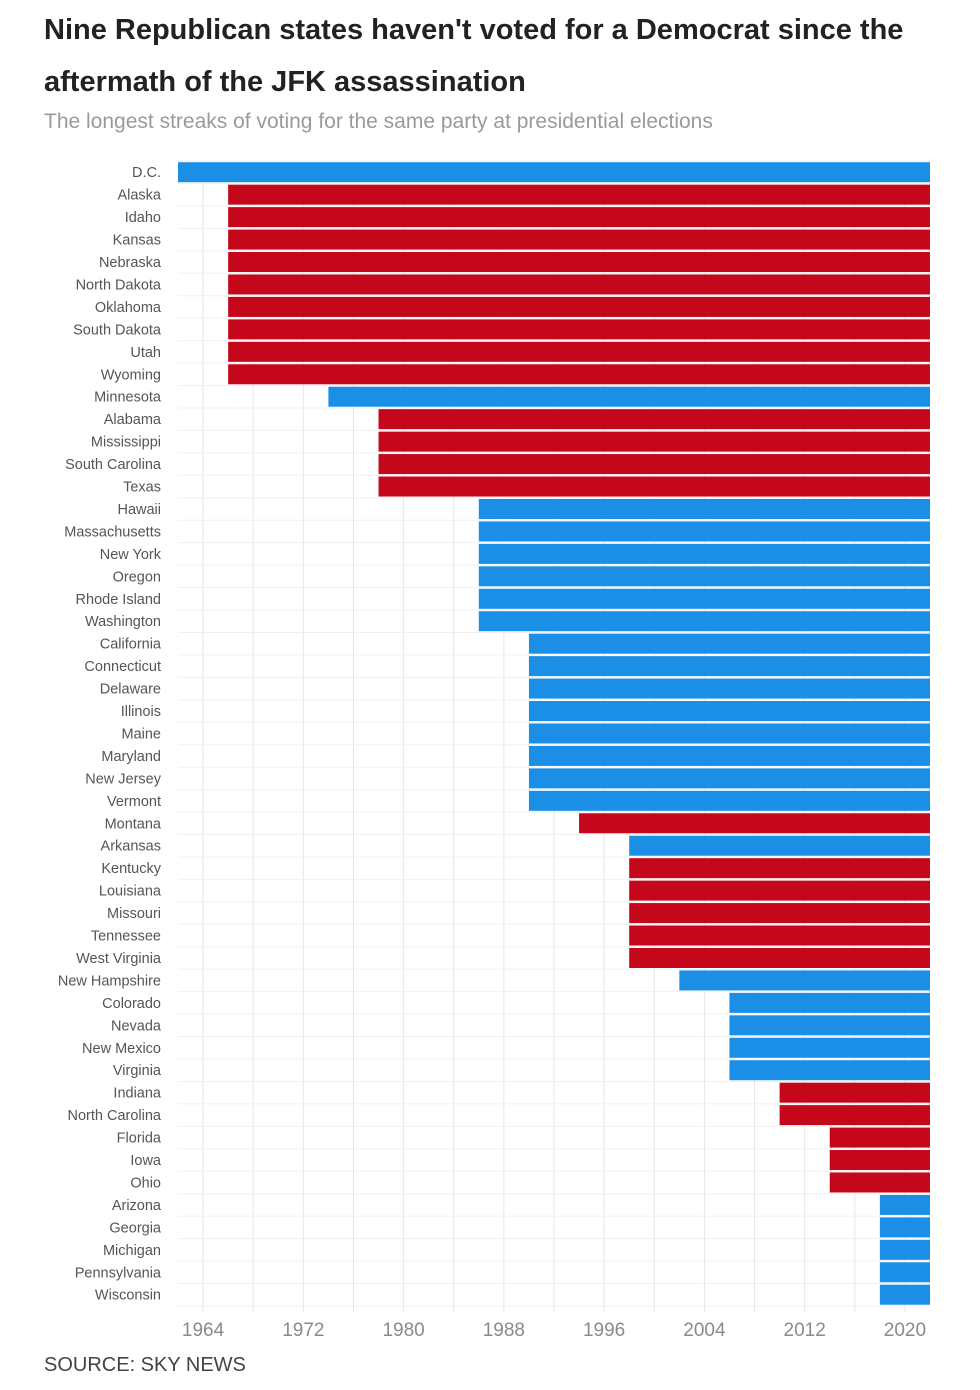 Image resolution: width=980 pixels, height=1390 pixels. Describe the element at coordinates (829, 1047) in the screenshot. I see `bar-new-mexico` at that location.